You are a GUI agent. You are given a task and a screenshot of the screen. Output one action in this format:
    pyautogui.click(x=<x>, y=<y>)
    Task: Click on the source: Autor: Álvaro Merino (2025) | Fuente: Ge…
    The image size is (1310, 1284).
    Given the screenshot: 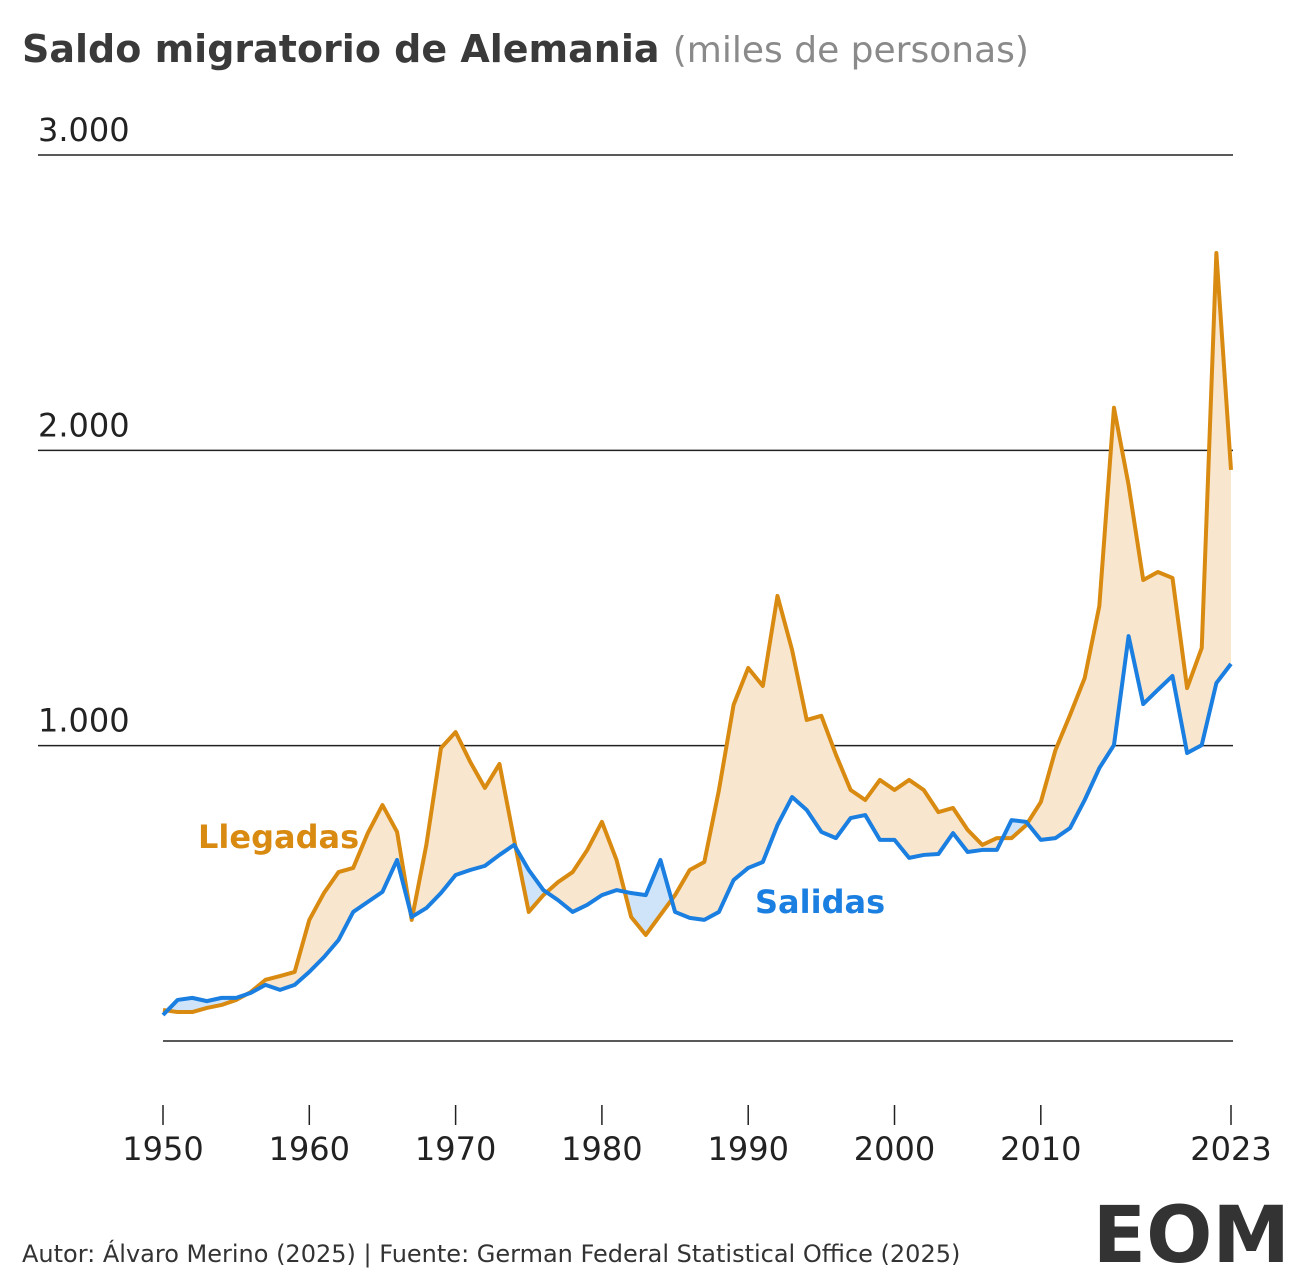 What is the action you would take?
    pyautogui.click(x=491, y=1253)
    